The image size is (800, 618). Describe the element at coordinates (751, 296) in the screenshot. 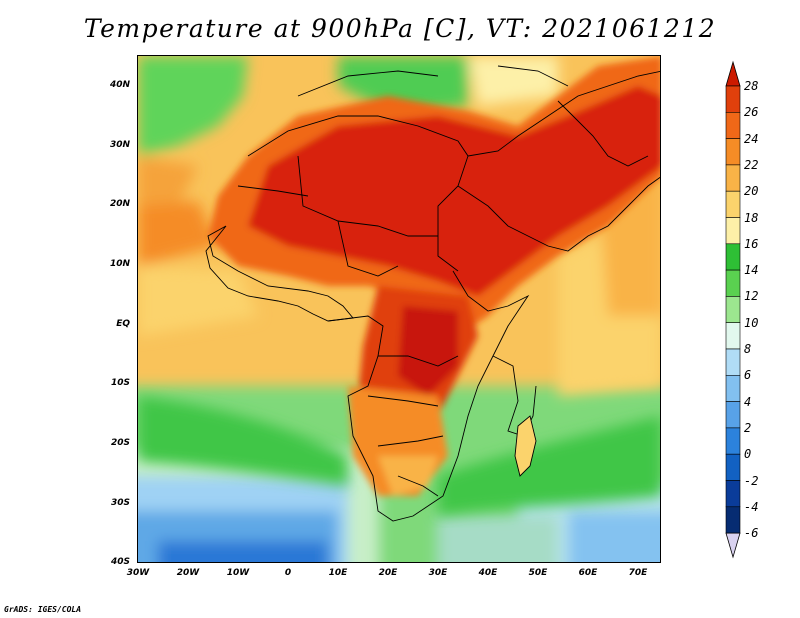

I see `colorbar-level-label: 12` at that location.